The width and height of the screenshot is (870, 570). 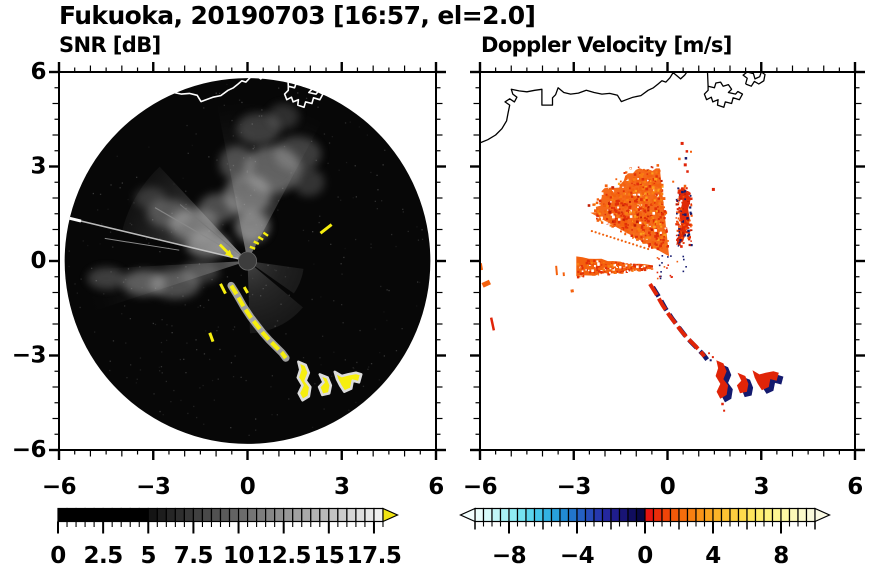 I want to click on coastline-left-white, so click(x=202, y=107).